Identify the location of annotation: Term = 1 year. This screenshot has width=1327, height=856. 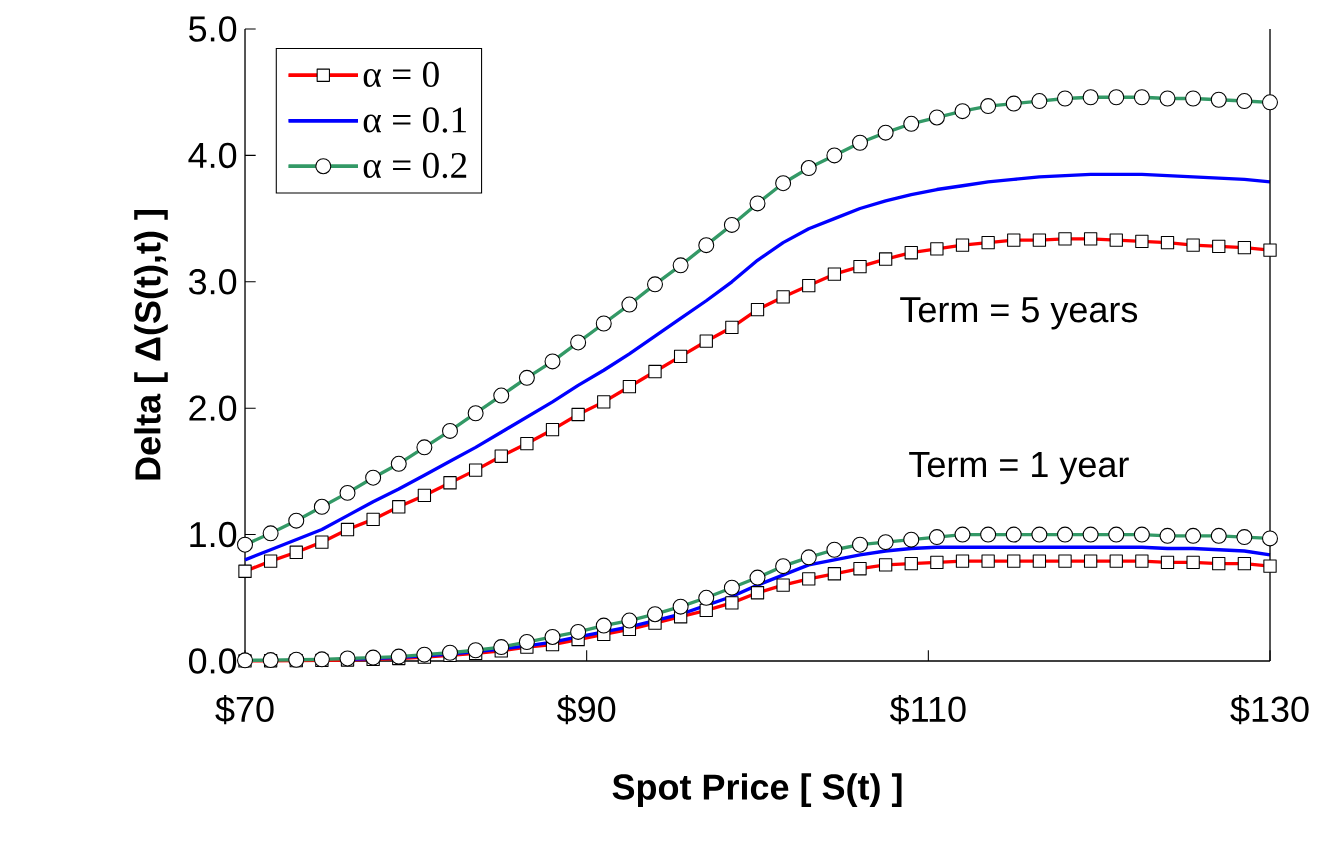
(1019, 468).